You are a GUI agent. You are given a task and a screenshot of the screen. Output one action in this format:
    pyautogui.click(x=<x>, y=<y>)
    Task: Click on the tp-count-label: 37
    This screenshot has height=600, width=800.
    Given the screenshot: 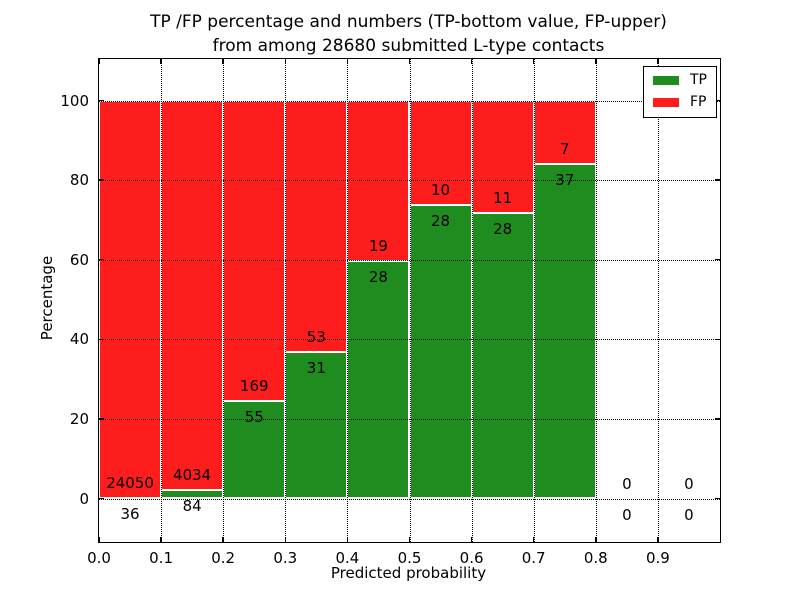 What is the action you would take?
    pyautogui.click(x=565, y=179)
    